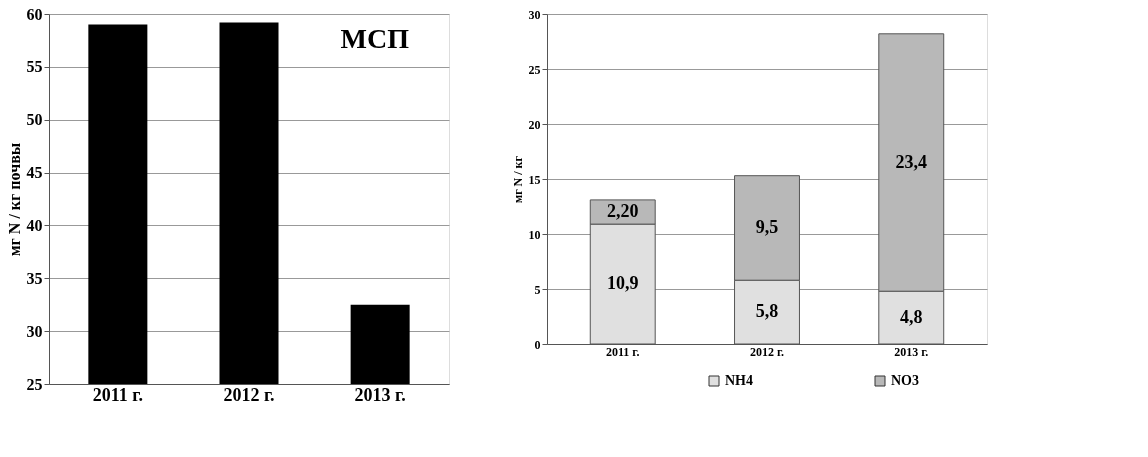  What do you see at coordinates (34, 67) in the screenshot?
I see `y-tick-label: 55` at bounding box center [34, 67].